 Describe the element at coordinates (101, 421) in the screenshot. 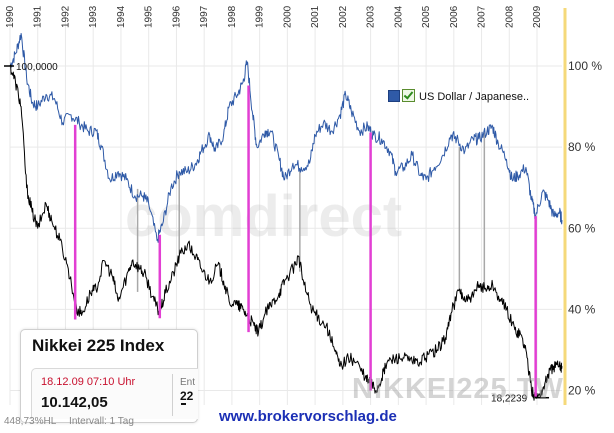

I see `interval-text: Intervall: 1 Tag` at that location.